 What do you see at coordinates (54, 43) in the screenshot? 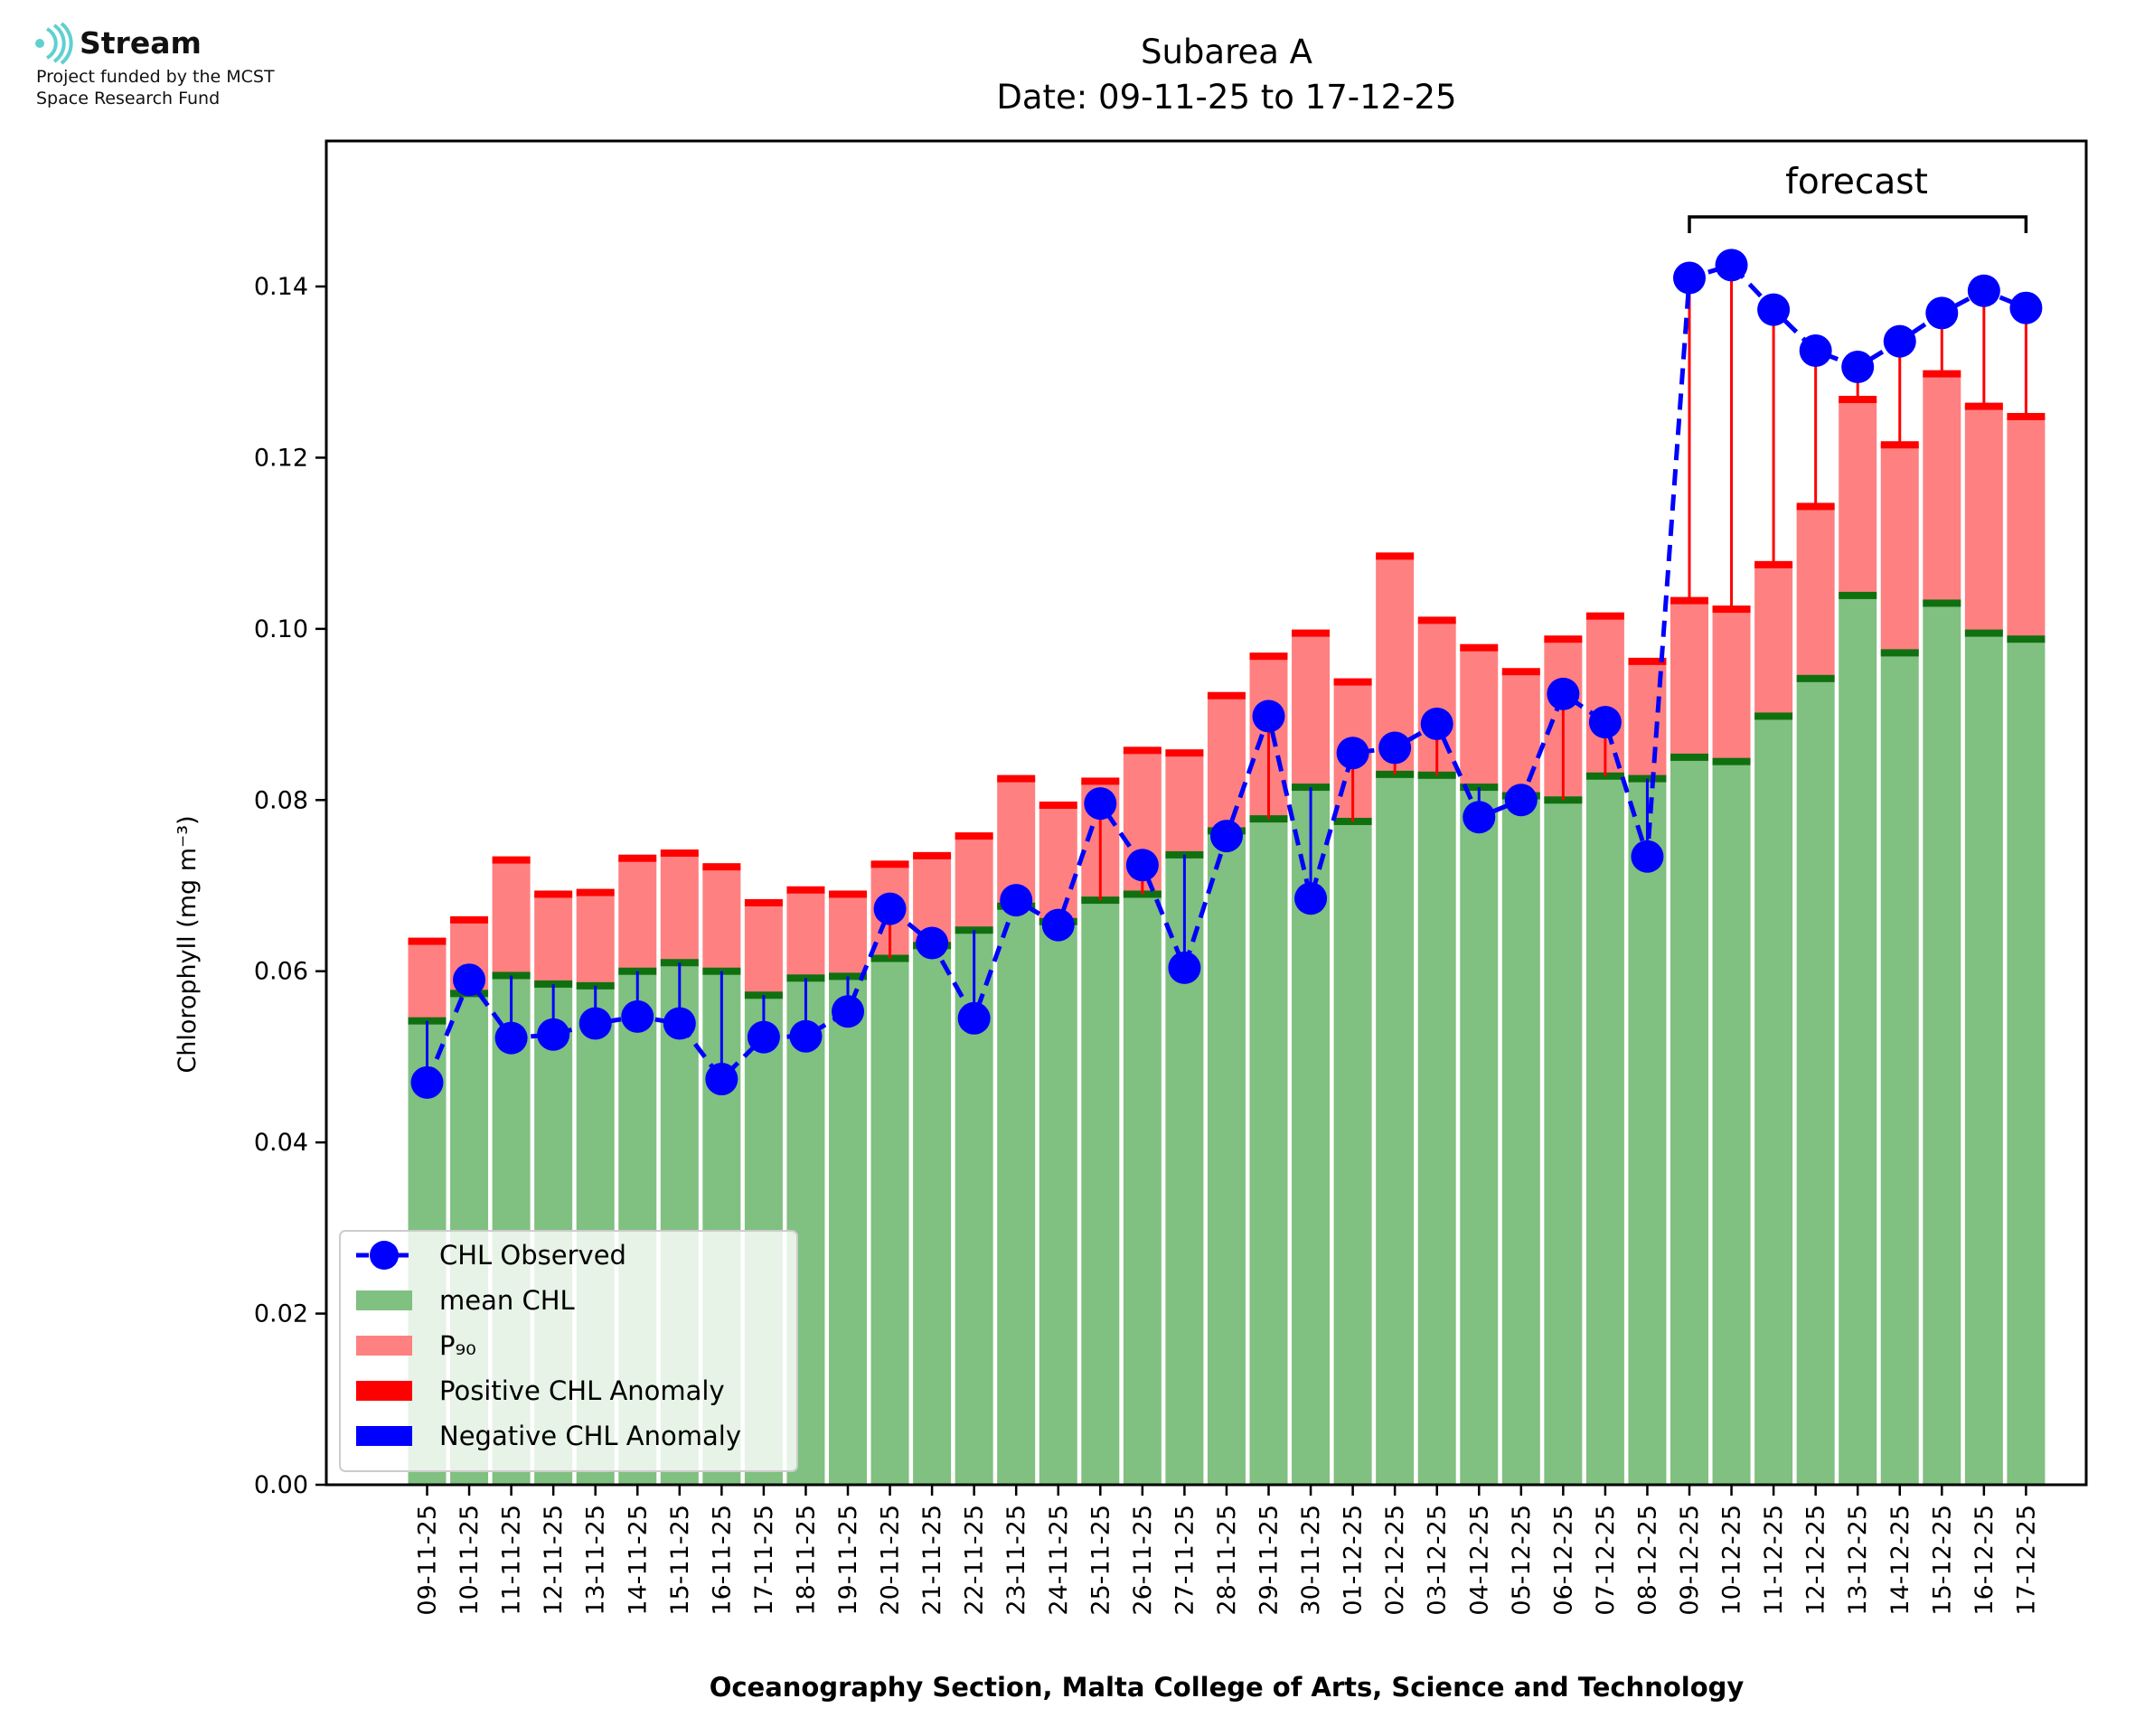
I see `stream-logo-icon` at bounding box center [54, 43].